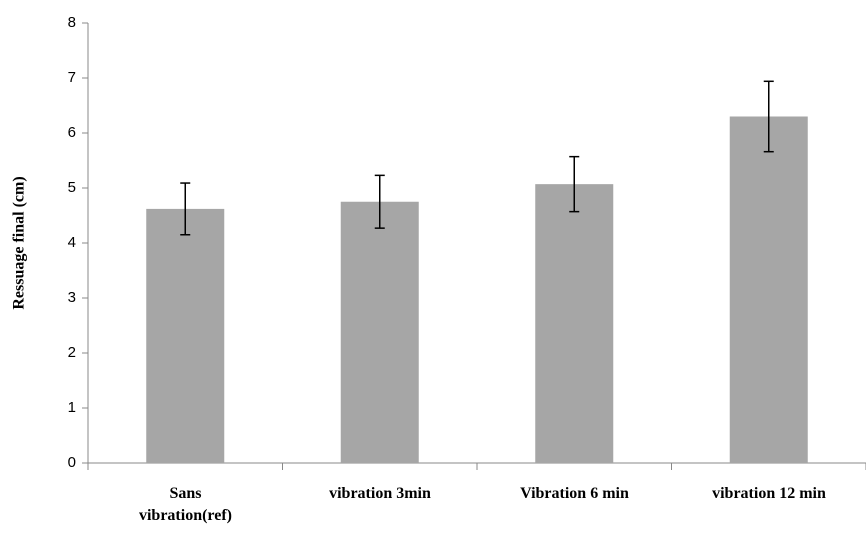 Image resolution: width=866 pixels, height=542 pixels. Describe the element at coordinates (72, 462) in the screenshot. I see `y-tick-label: 0` at that location.